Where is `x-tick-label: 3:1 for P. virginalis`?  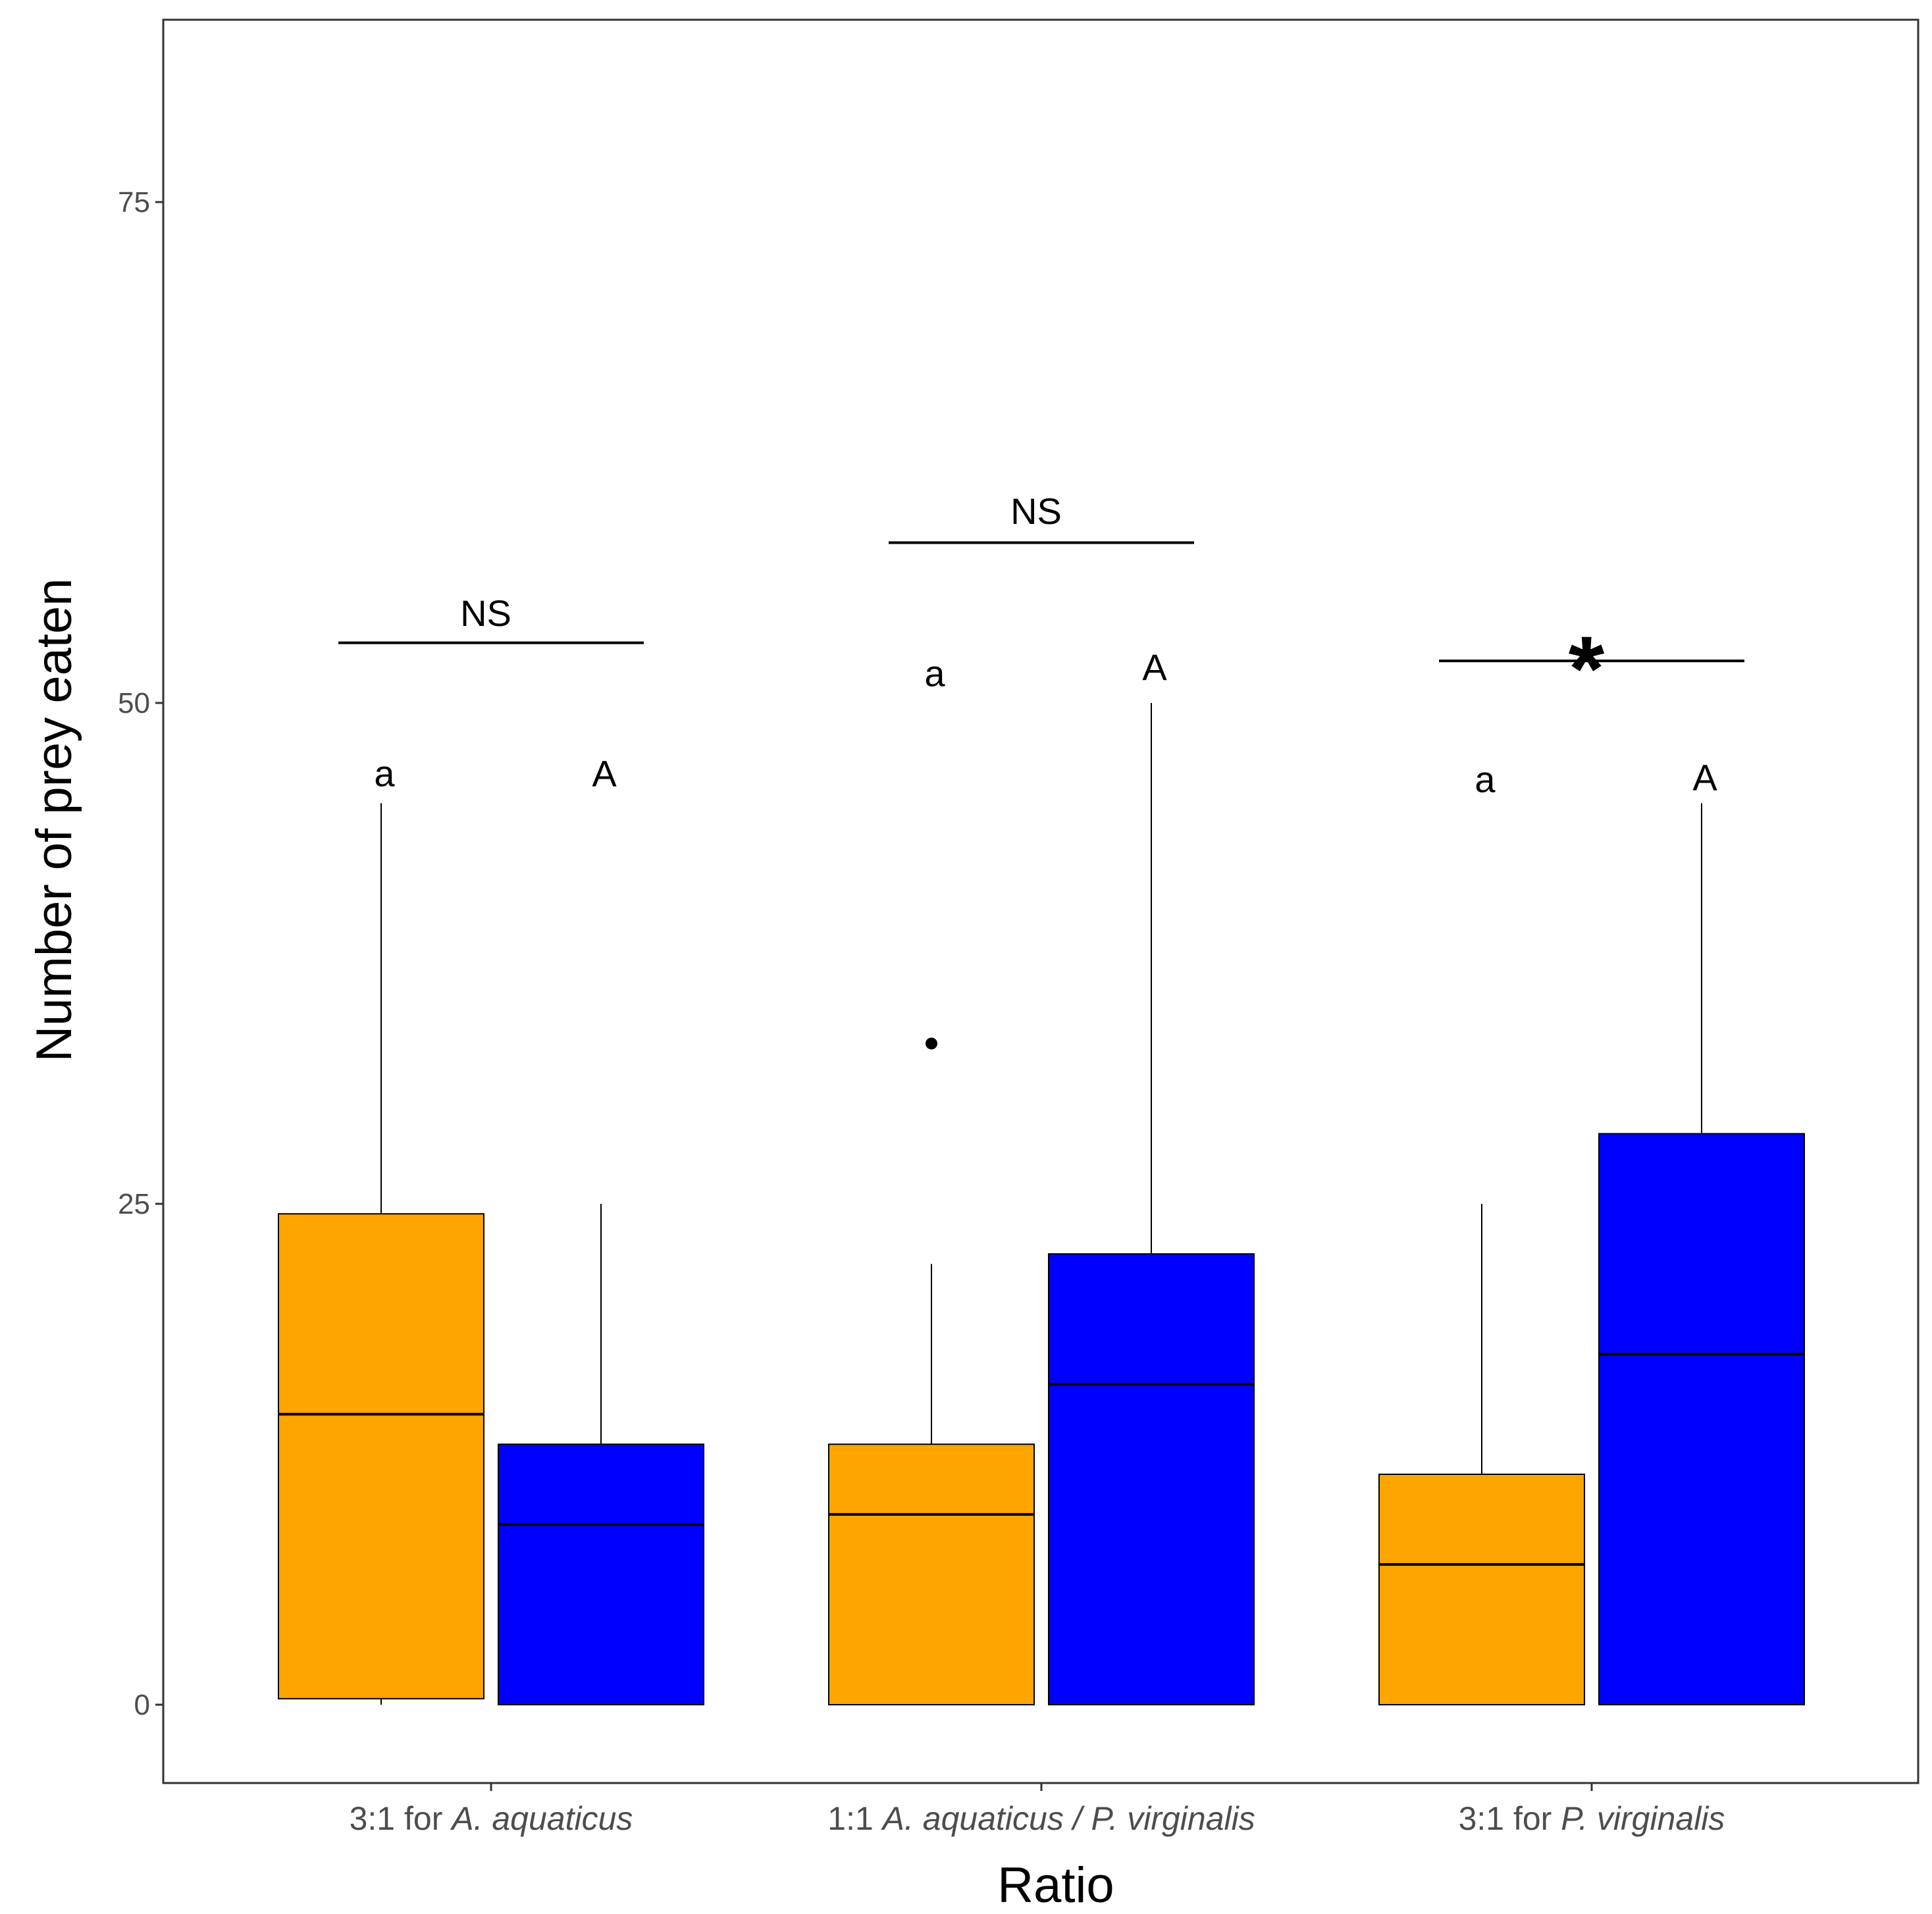 x-tick-label: 3:1 for P. virginalis is located at coordinates (1592, 1819).